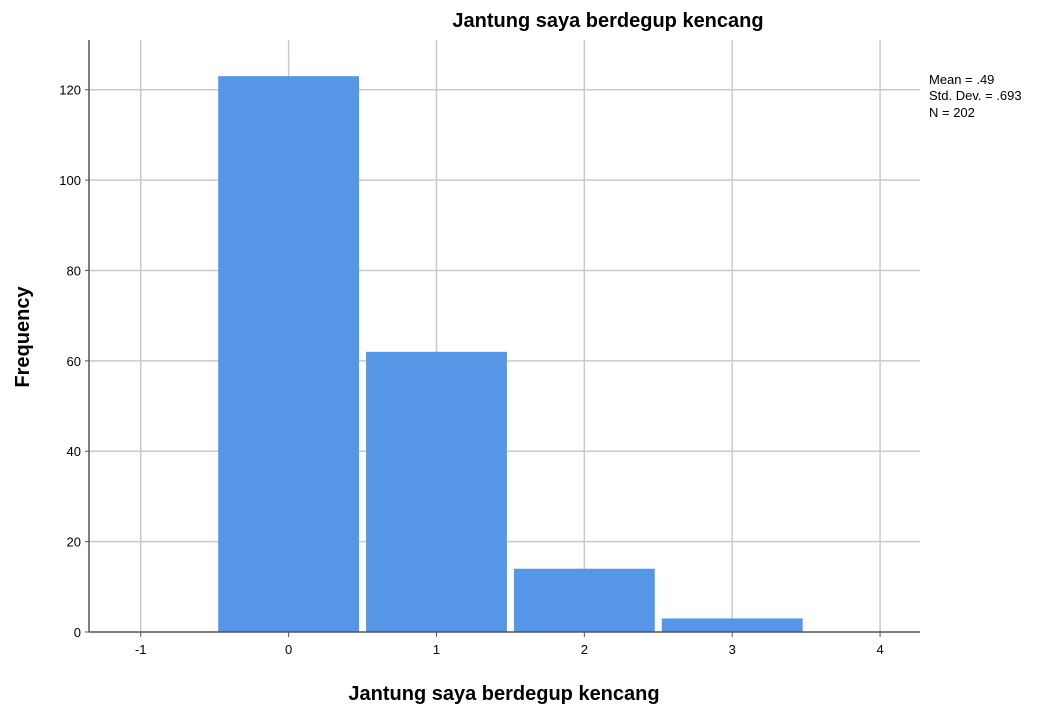 The image size is (1053, 710). What do you see at coordinates (584, 649) in the screenshot?
I see `x-tick-label: 2` at bounding box center [584, 649].